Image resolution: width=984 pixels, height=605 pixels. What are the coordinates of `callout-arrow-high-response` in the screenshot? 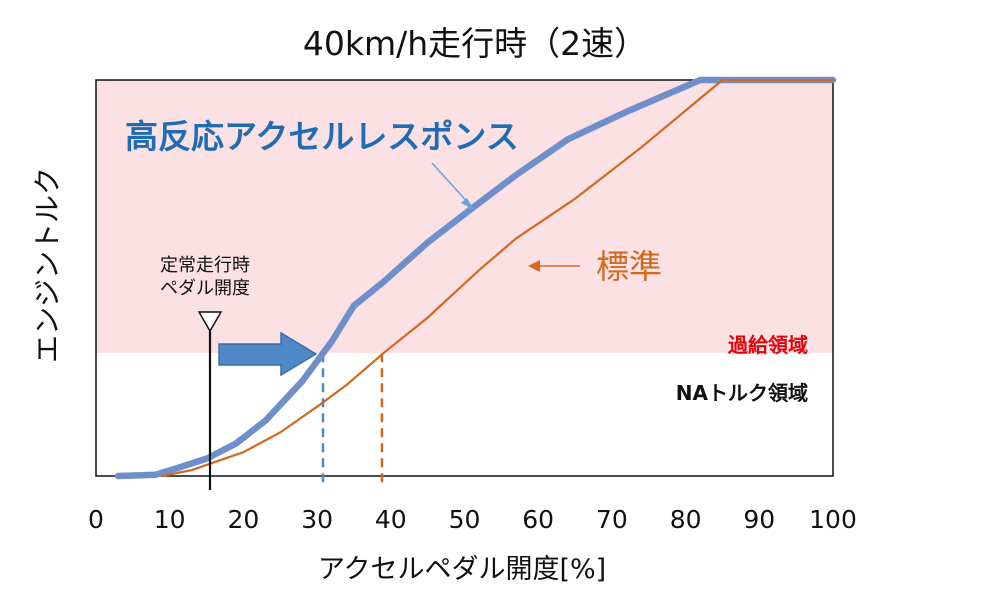 It's located at (452, 186).